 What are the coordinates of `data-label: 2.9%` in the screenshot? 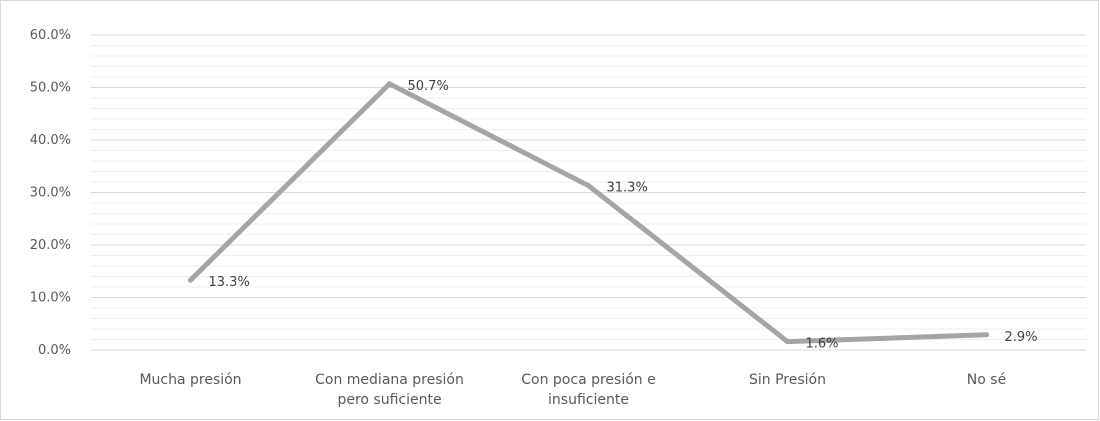 It's located at (1021, 337).